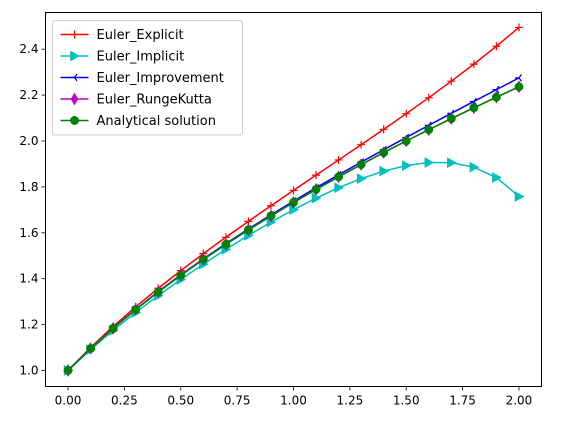 The image size is (564, 435). What do you see at coordinates (28, 279) in the screenshot?
I see `y-tick-label: 1.4` at bounding box center [28, 279].